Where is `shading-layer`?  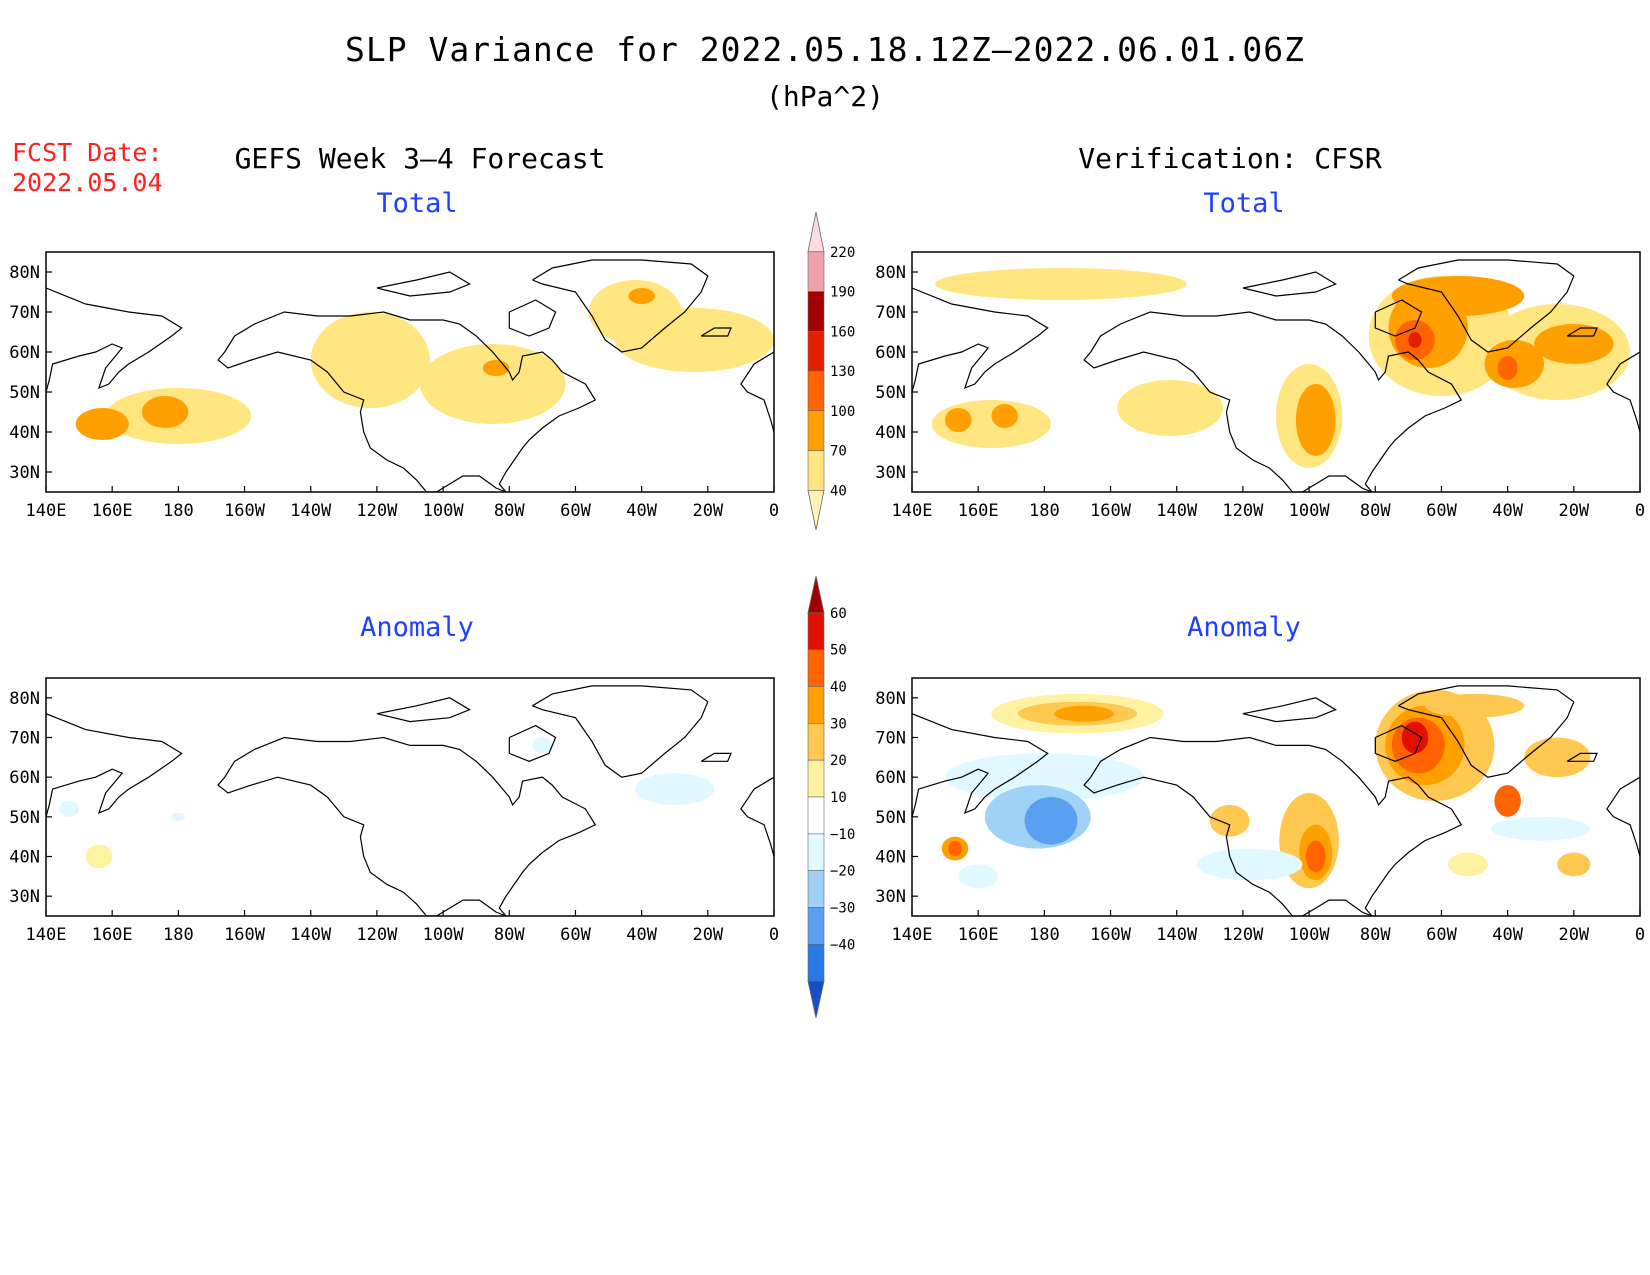 shading-layer is located at coordinates (410, 375).